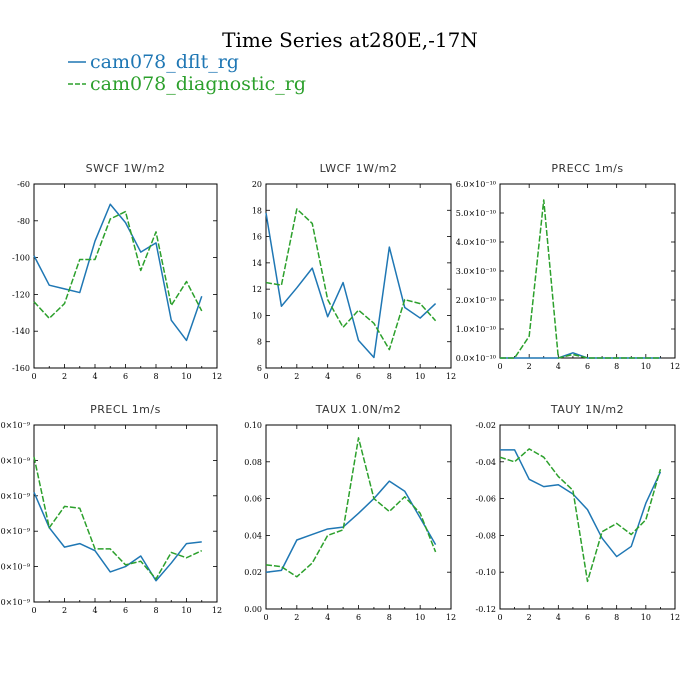  I want to click on ytick-label: 14, so click(257, 263).